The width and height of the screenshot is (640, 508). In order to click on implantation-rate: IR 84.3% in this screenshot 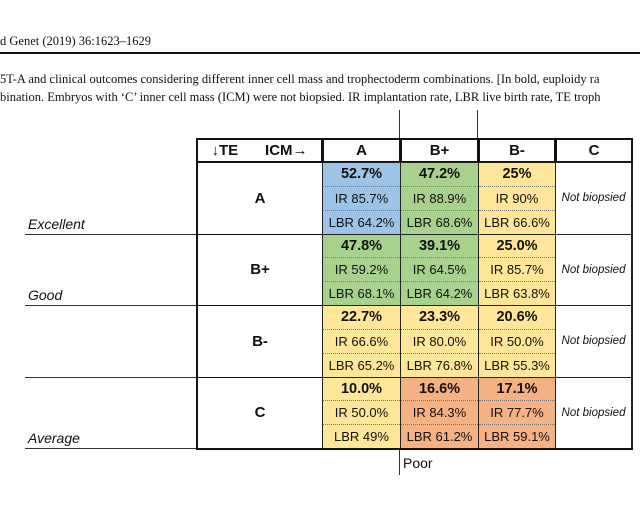, I will do `click(439, 412)`.